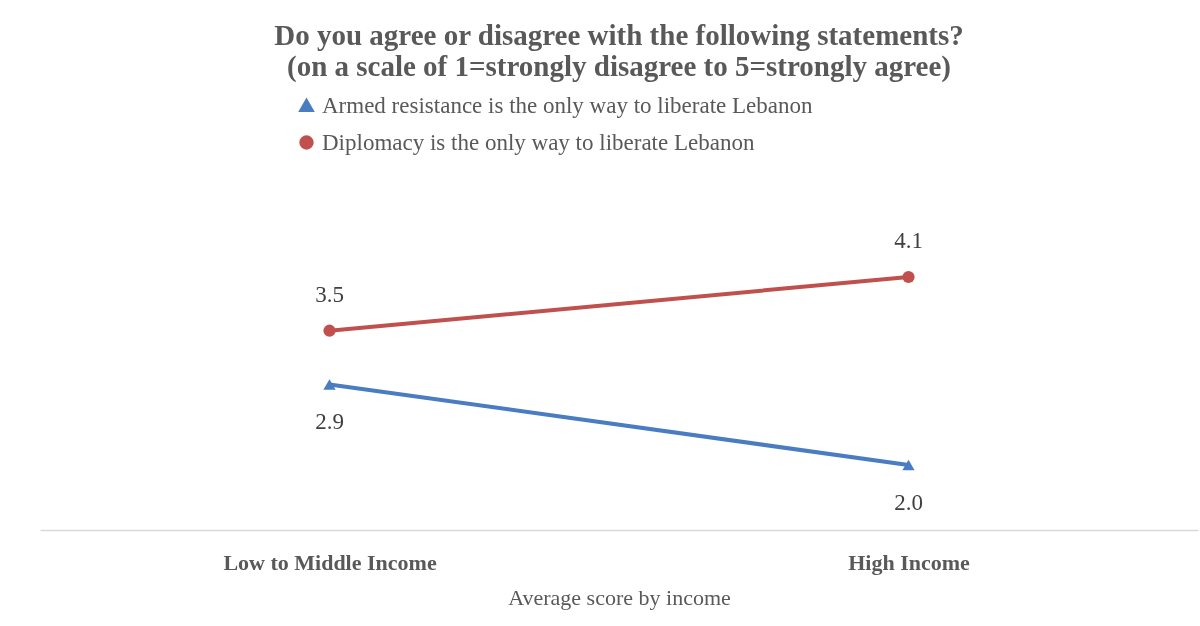  Describe the element at coordinates (908, 240) in the screenshot. I see `data-label: 4.1` at that location.